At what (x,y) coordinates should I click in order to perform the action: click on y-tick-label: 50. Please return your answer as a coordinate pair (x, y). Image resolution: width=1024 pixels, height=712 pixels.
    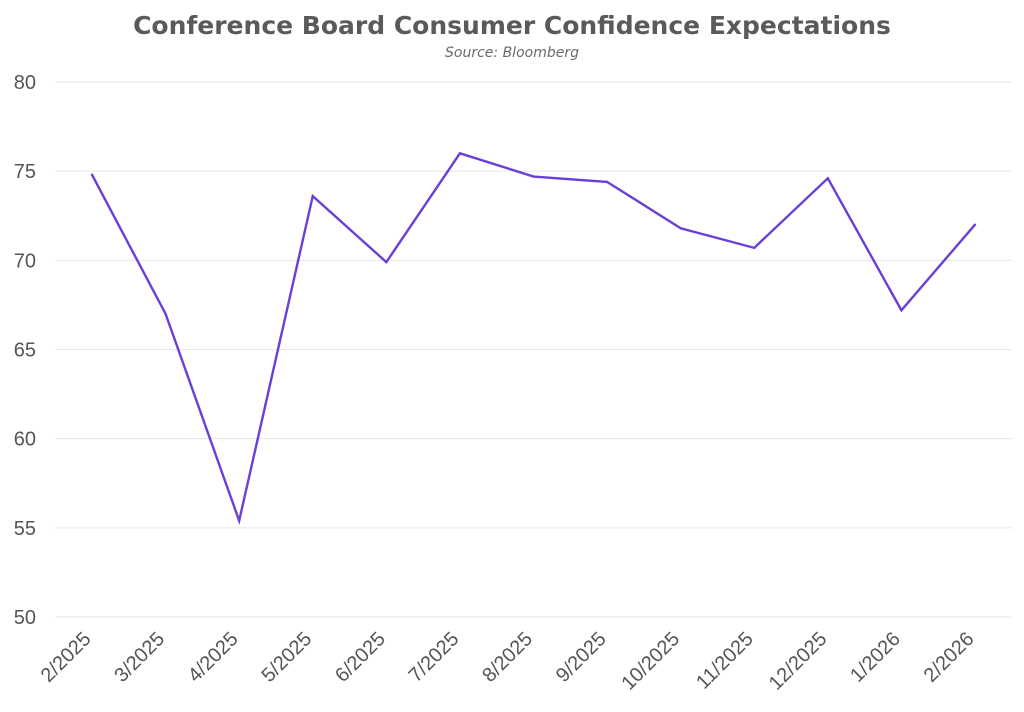
    Looking at the image, I should click on (25, 618).